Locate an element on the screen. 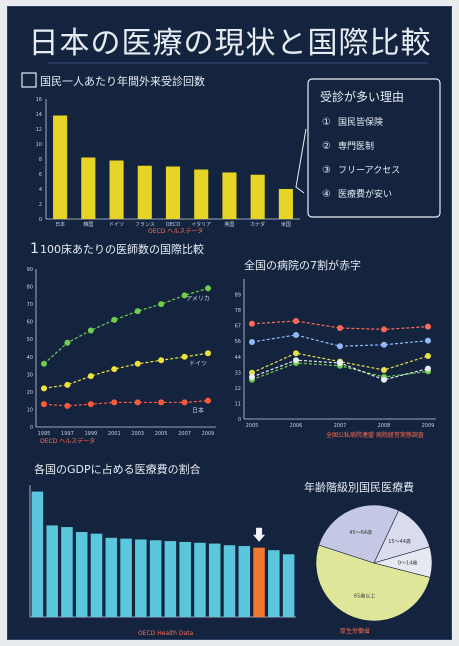  chart2-y-tick: 70 is located at coordinates (30, 305).